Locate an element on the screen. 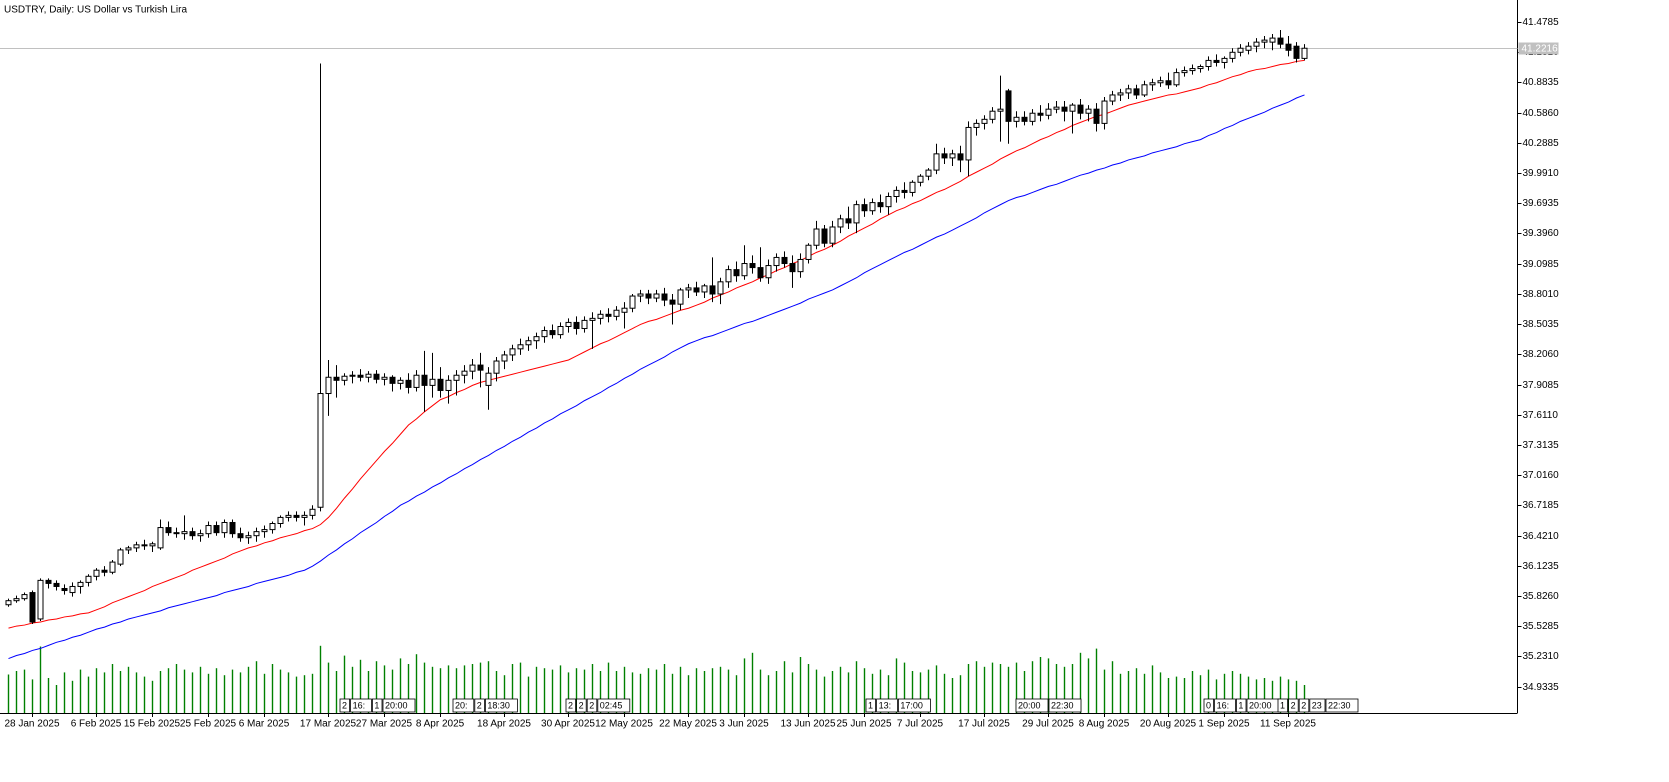  y-tick-label: 35.2310 is located at coordinates (1541, 656).